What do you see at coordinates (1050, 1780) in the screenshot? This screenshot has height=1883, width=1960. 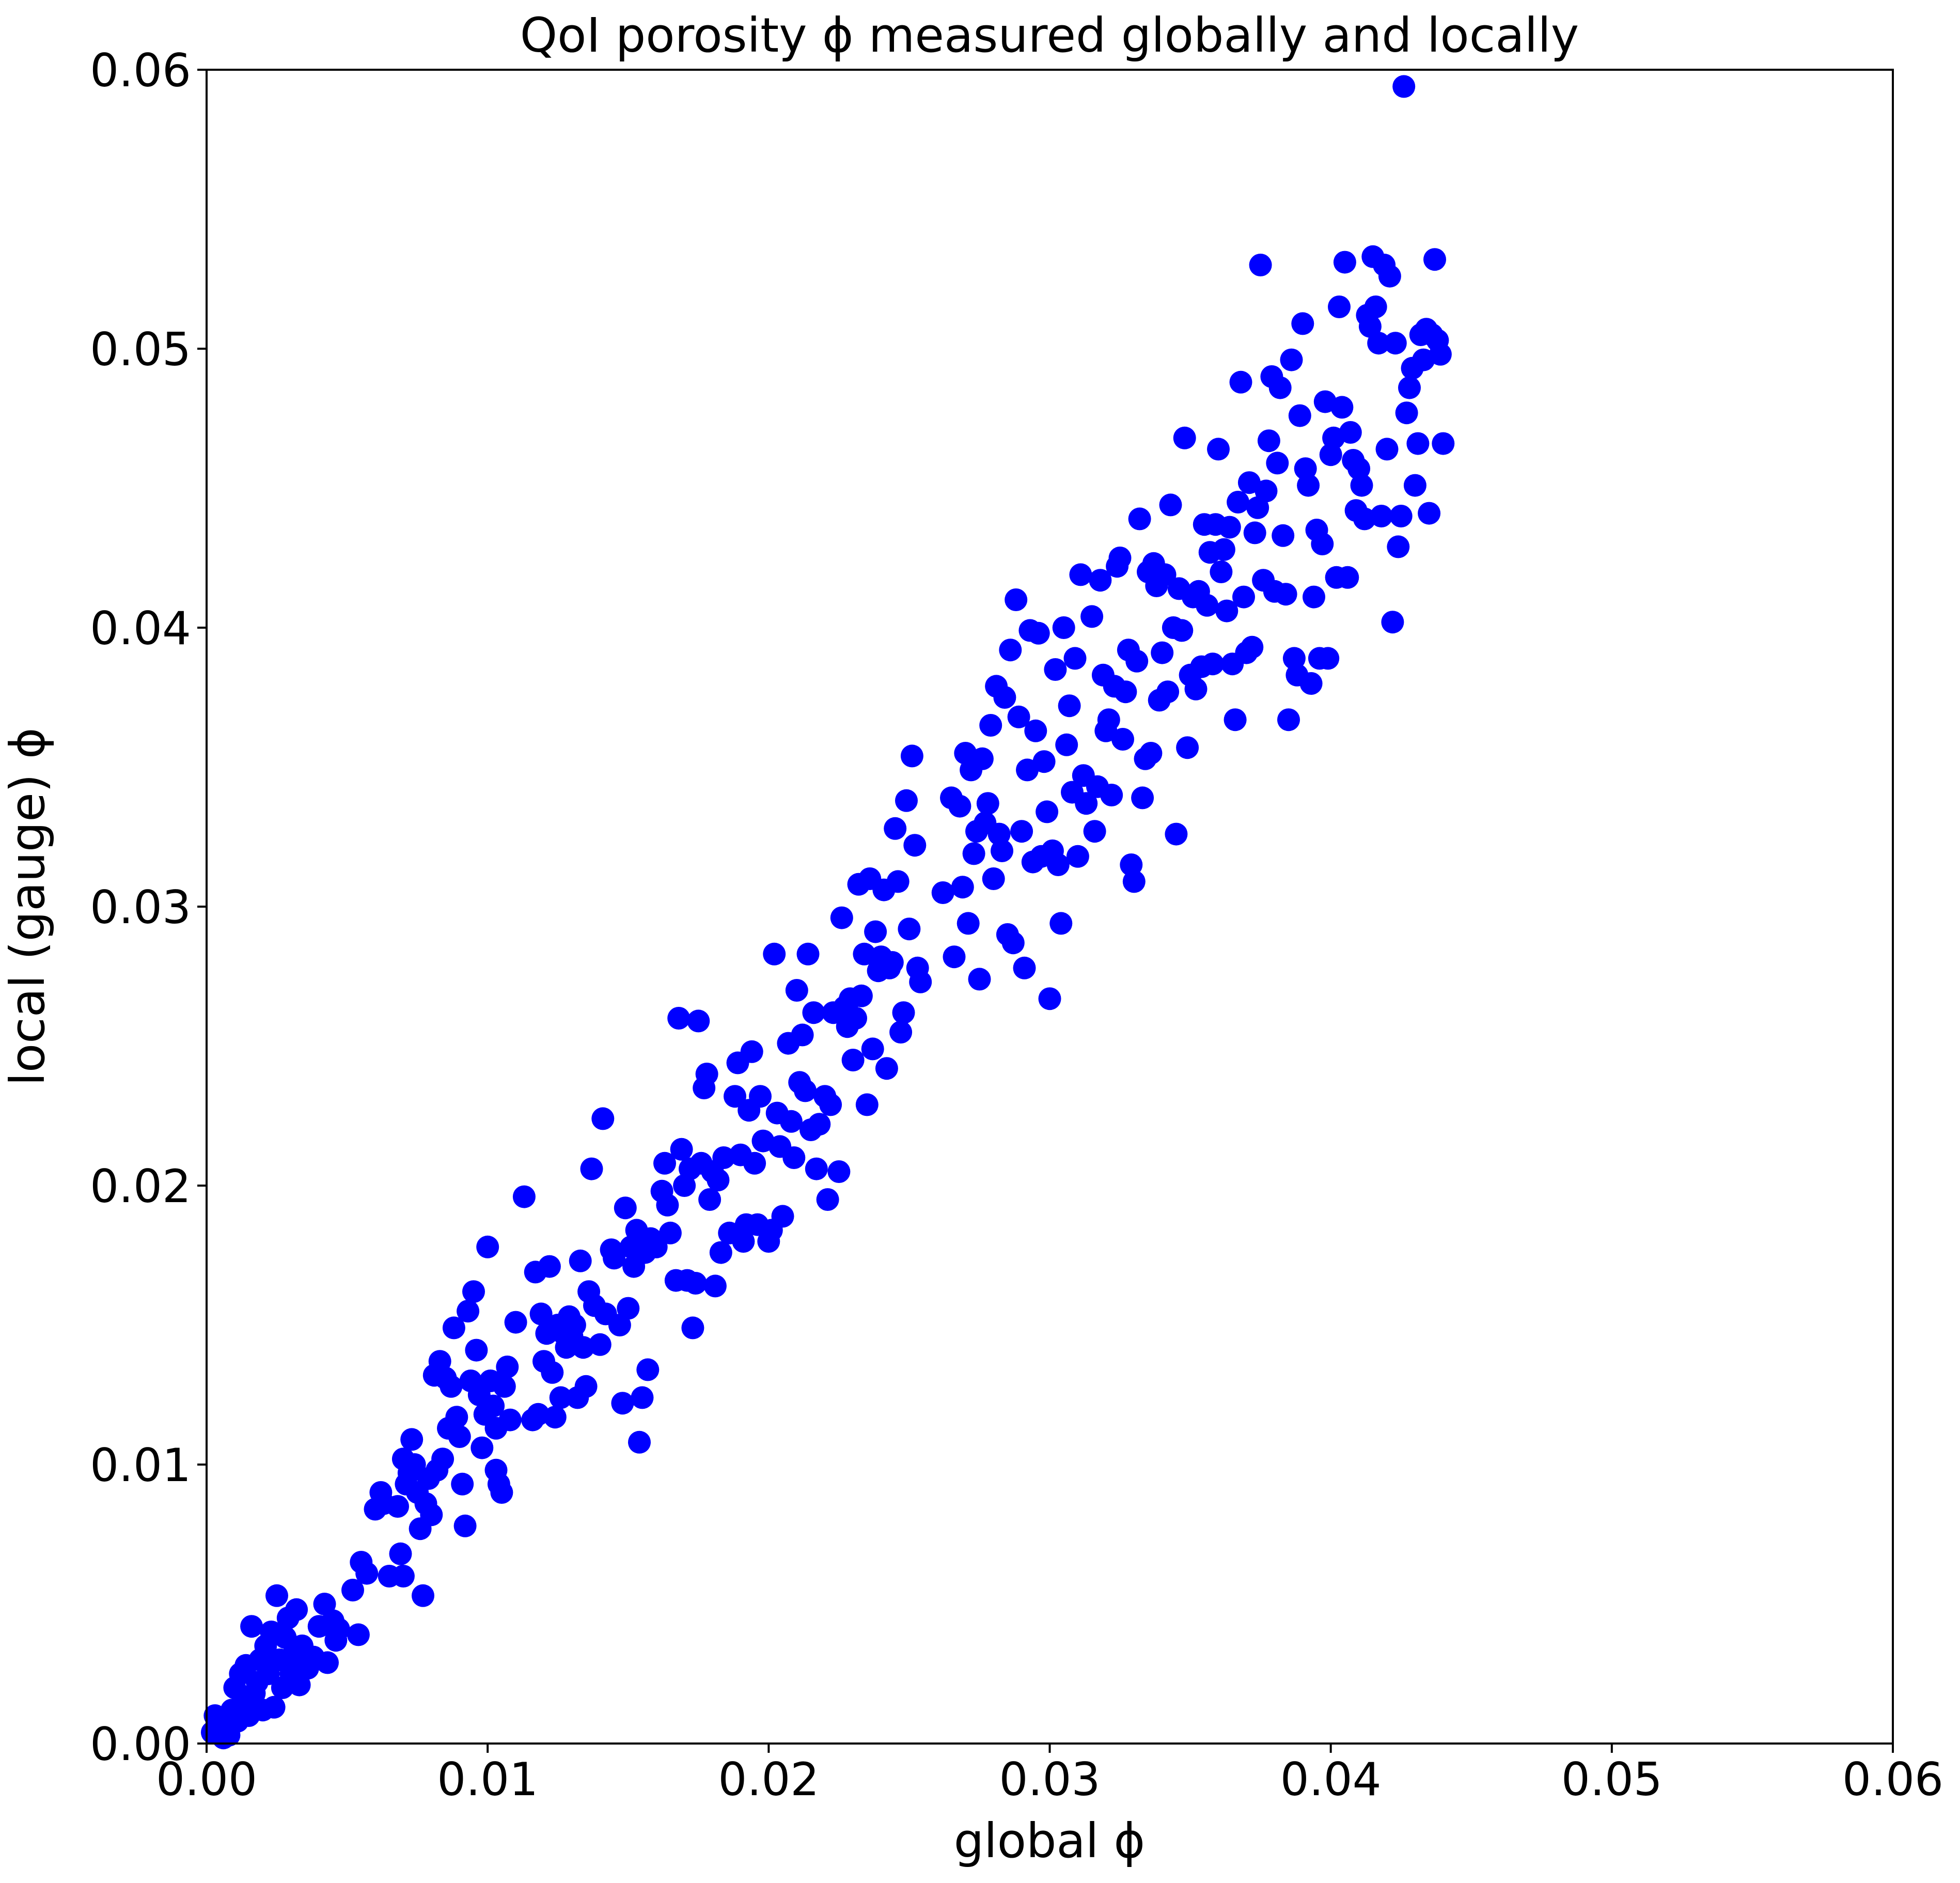 I see `x-tick-label: 0.03` at bounding box center [1050, 1780].